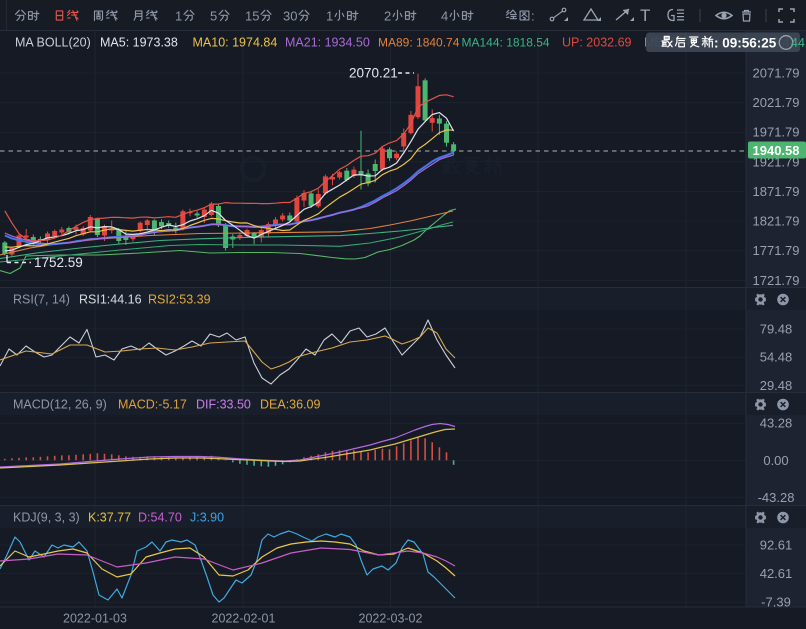  Describe the element at coordinates (776, 102) in the screenshot. I see `svg-text: 2021.79` at that location.